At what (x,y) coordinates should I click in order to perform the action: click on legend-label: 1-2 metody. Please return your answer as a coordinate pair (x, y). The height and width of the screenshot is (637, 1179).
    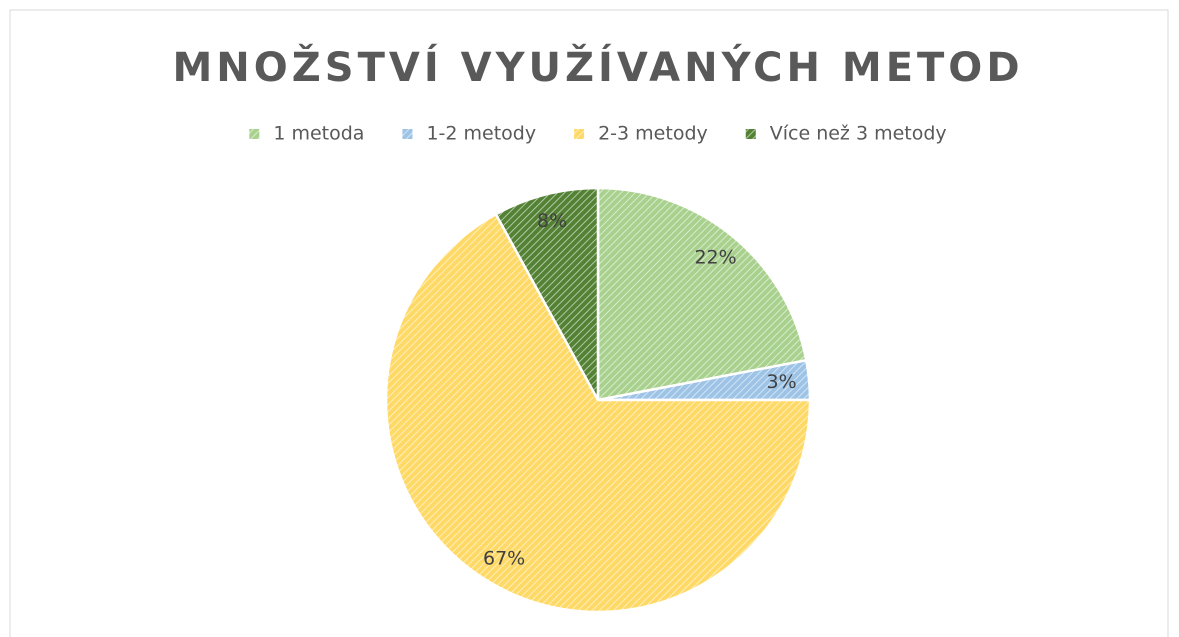
    Looking at the image, I should click on (481, 134).